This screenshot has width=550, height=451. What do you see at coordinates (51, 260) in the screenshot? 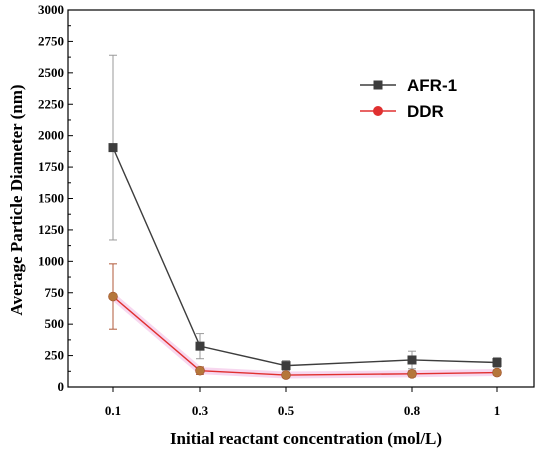
I see `y-tick-label: 1000` at bounding box center [51, 260].